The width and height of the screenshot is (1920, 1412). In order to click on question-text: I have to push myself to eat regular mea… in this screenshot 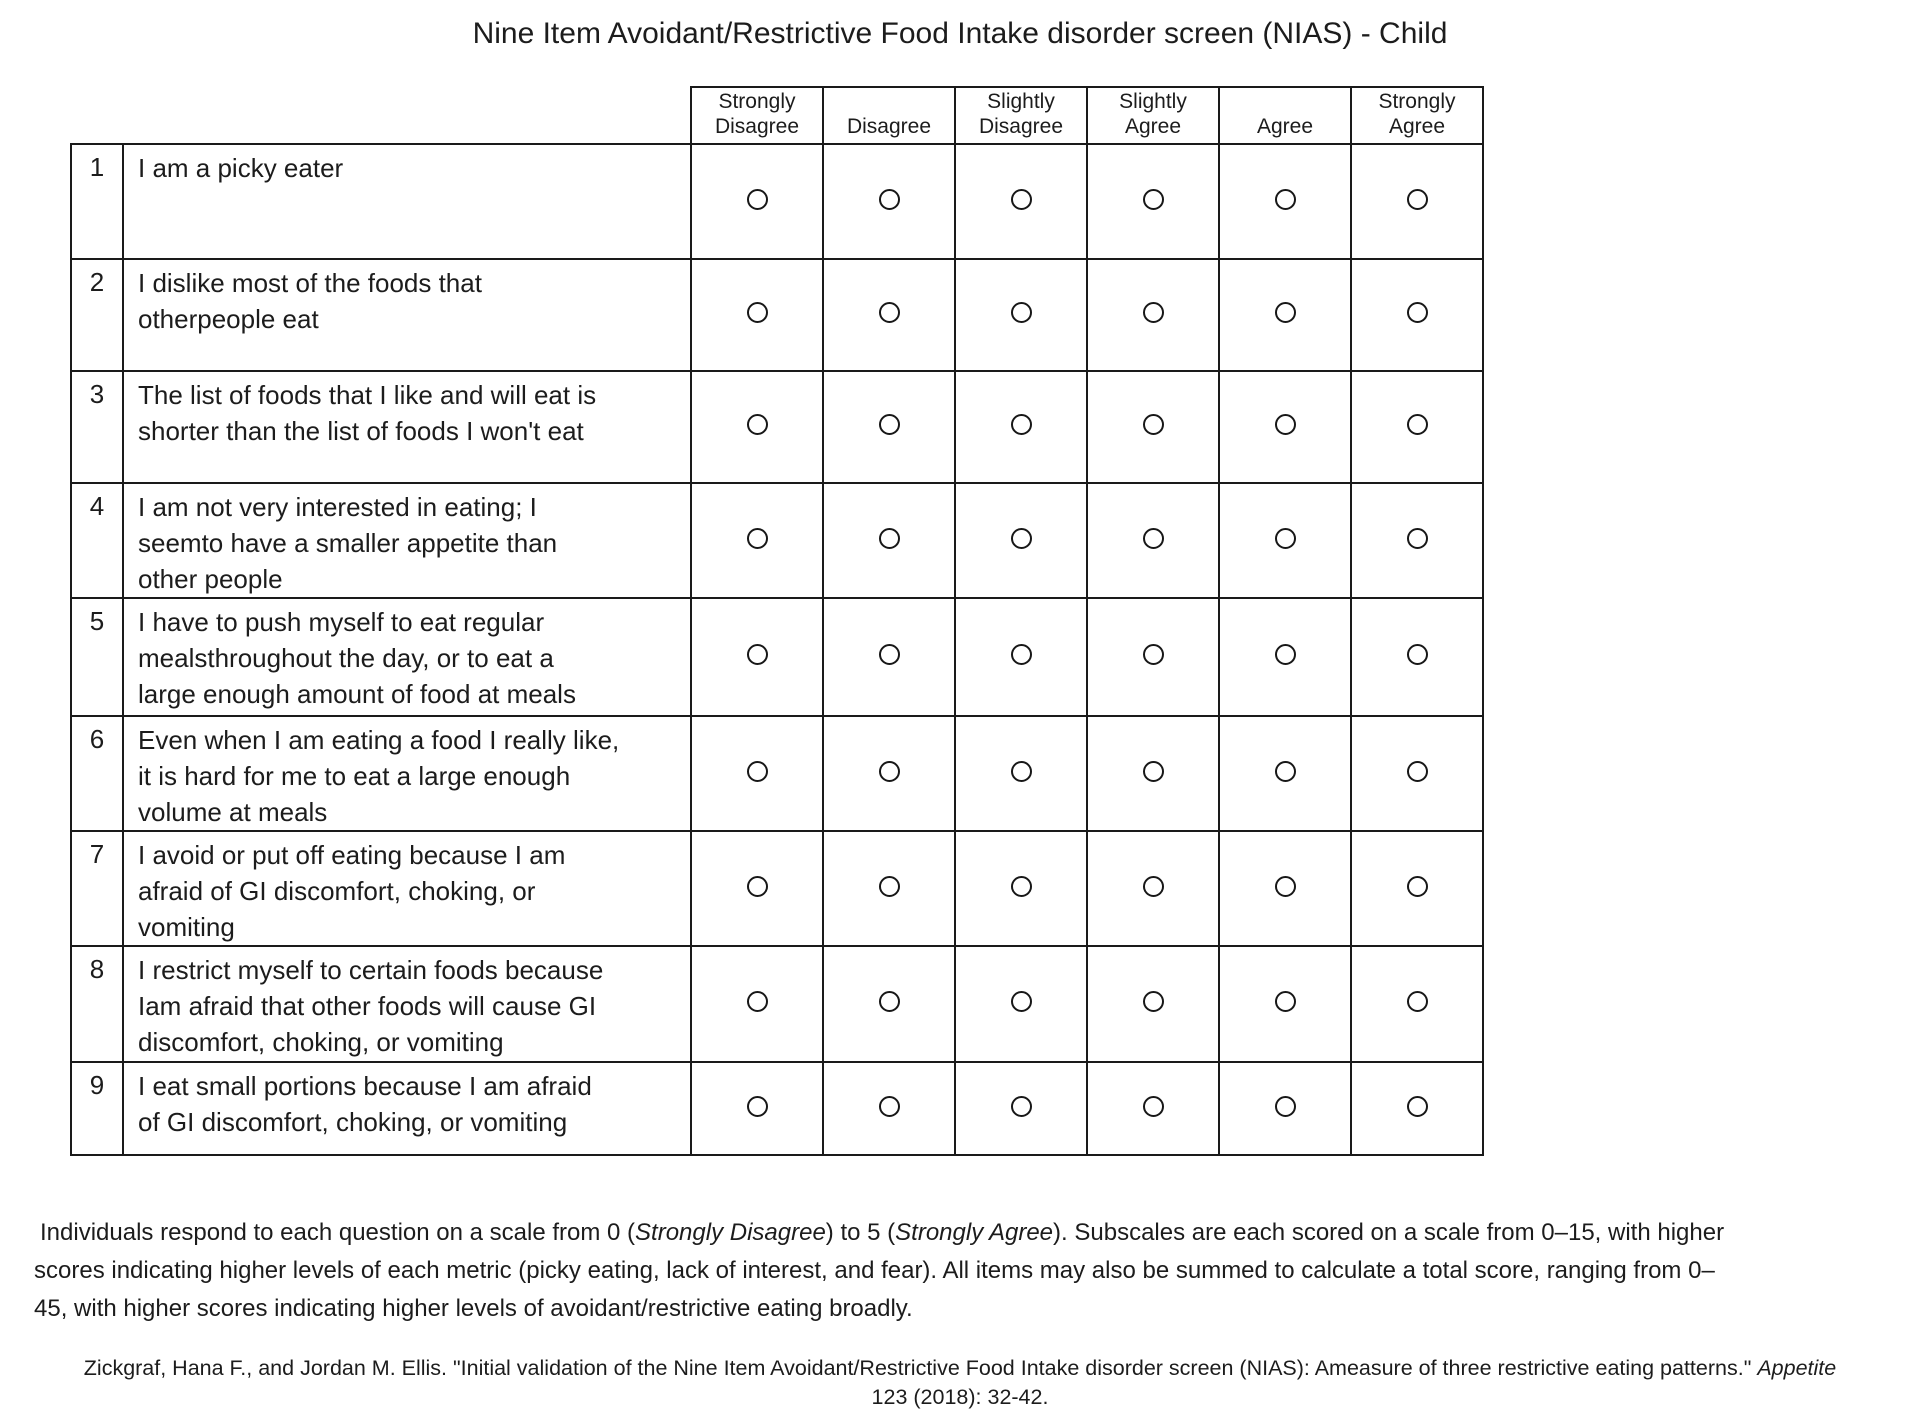, I will do `click(407, 657)`.